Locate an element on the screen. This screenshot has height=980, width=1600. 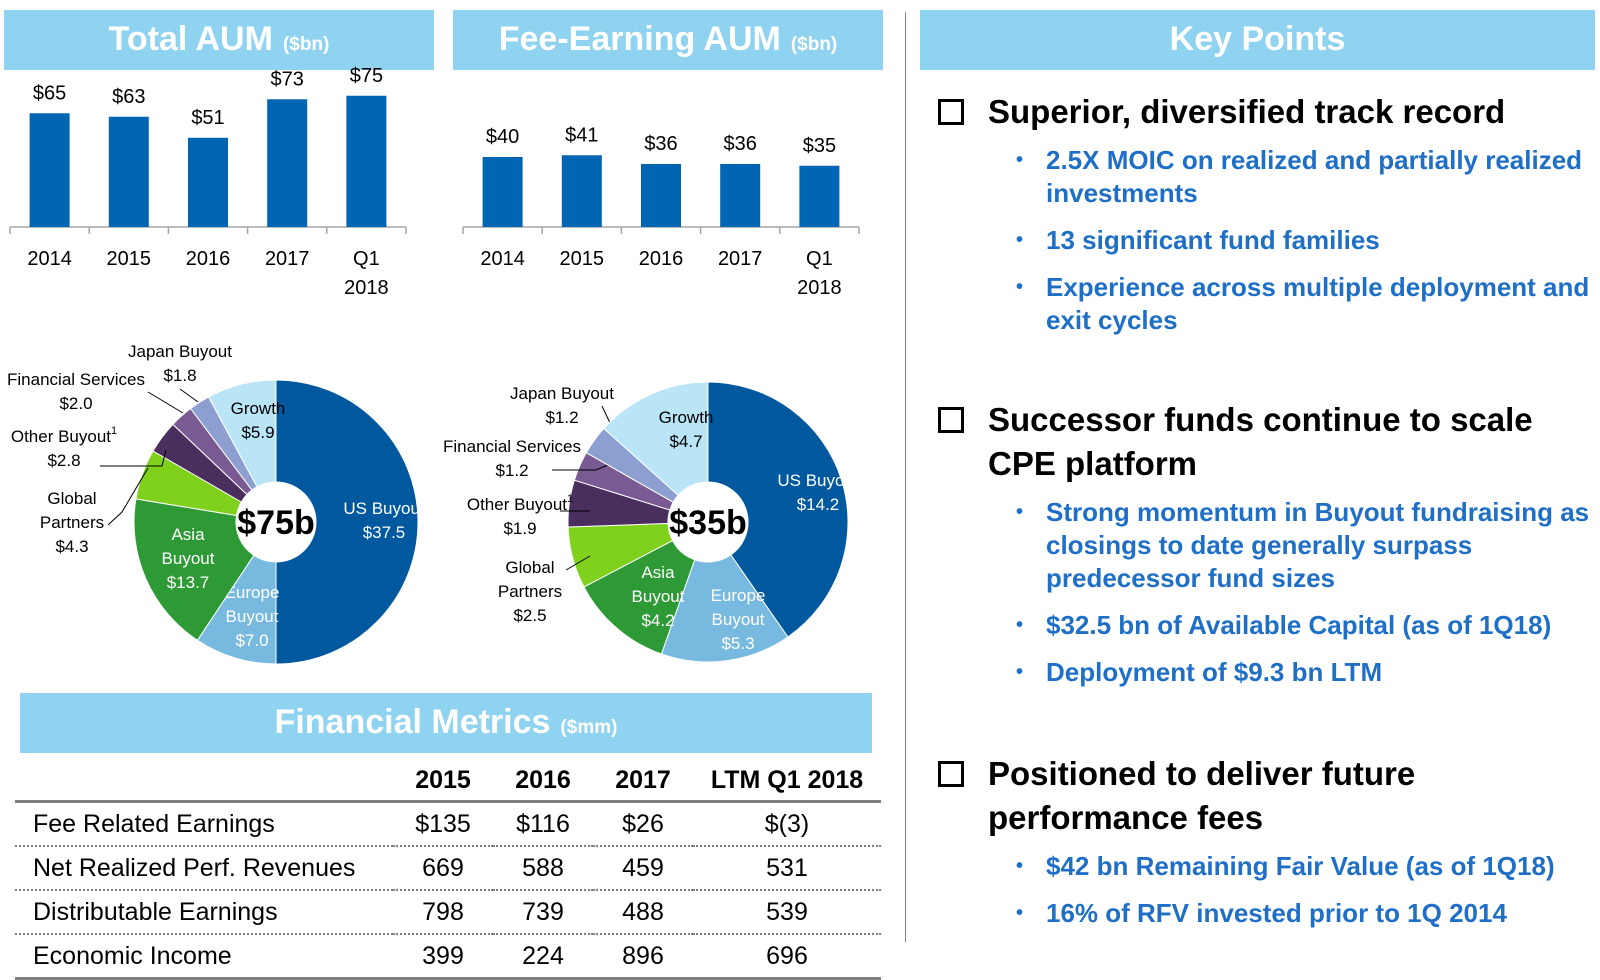
total-aum-header: Total AUM ($bn) is located at coordinates (219, 40).